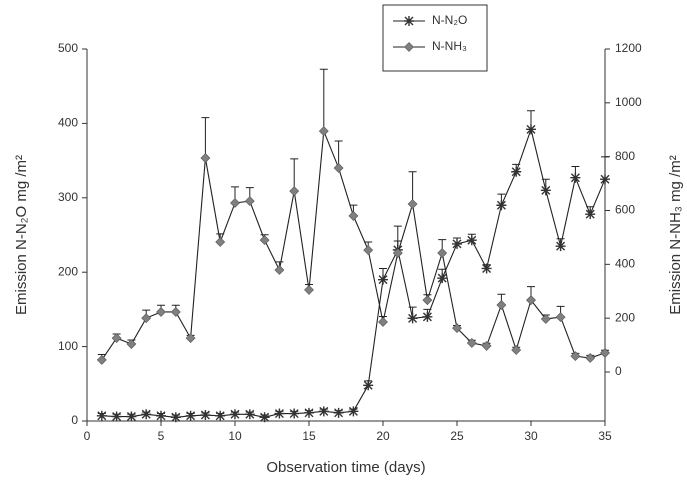 This screenshot has height=485, width=687. I want to click on x-tick-label: 10, so click(235, 436).